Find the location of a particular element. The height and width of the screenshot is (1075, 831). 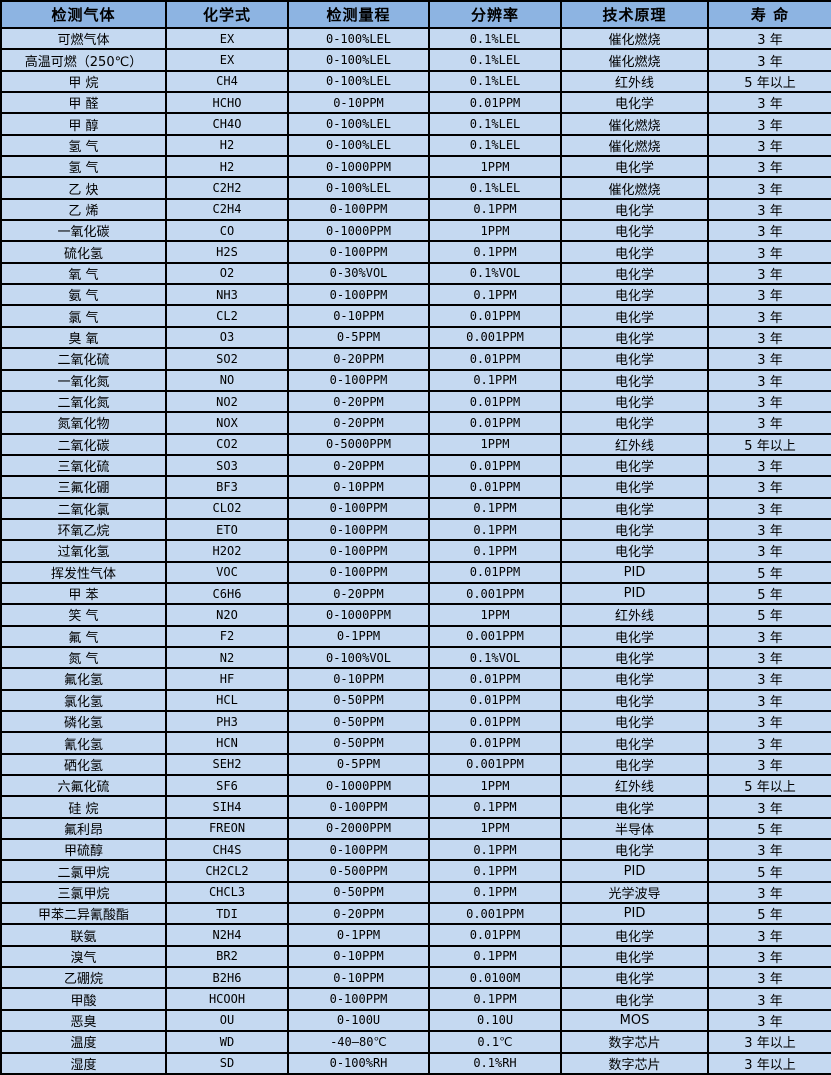

cell-formula: HCOOH is located at coordinates (227, 999).